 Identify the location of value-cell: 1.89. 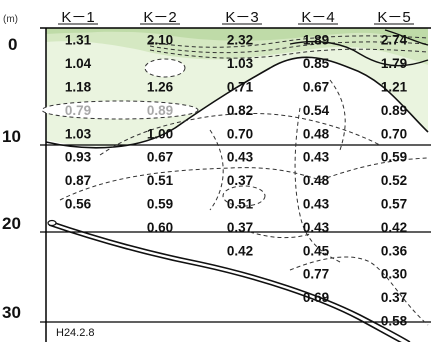
(316, 40).